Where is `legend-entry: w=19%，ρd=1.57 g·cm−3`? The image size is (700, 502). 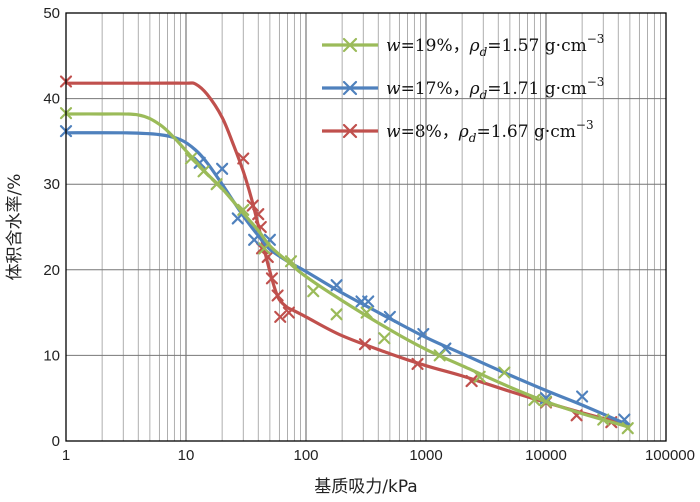 legend-entry: w=19%，ρd=1.57 g·cm−3 is located at coordinates (463, 45).